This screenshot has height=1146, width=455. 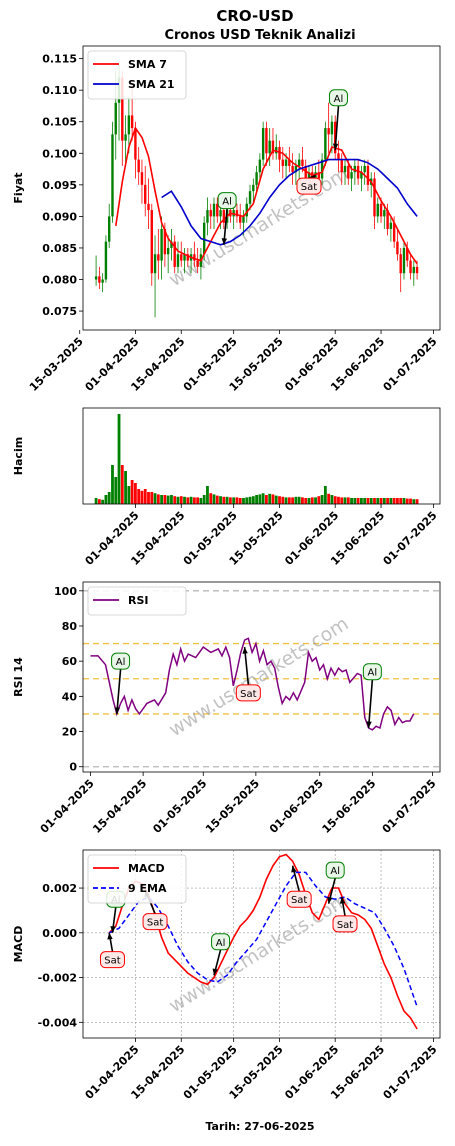 What do you see at coordinates (58, 1022) in the screenshot?
I see `y-tick-label: -0.004` at bounding box center [58, 1022].